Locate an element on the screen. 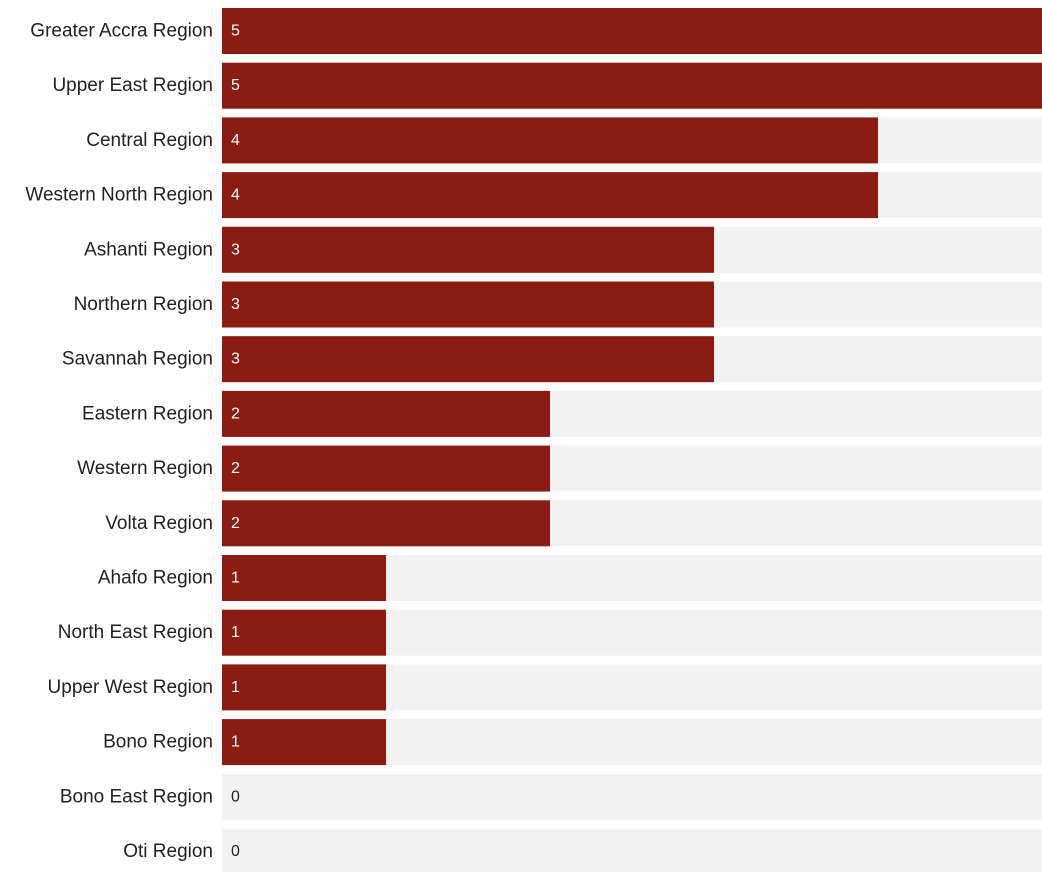 Image resolution: width=1042 pixels, height=872 pixels. bar-upper-west-region is located at coordinates (304, 687).